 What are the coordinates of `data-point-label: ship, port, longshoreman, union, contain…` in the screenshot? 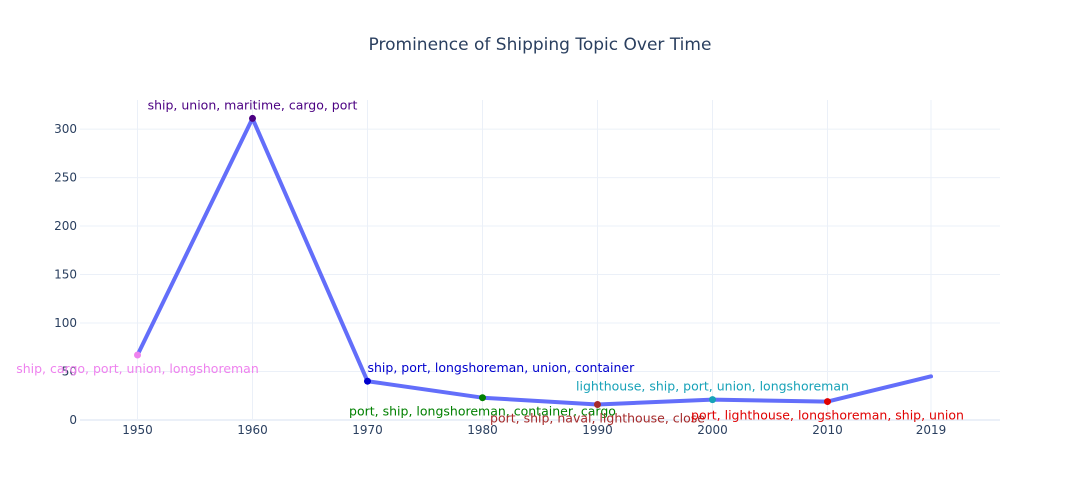 It's located at (502, 367).